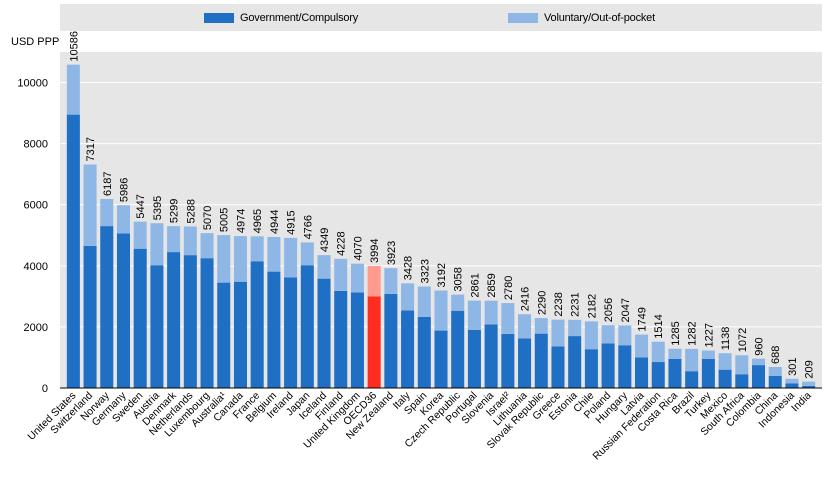 This screenshot has width=826, height=482. I want to click on data-label: 2780, so click(509, 288).